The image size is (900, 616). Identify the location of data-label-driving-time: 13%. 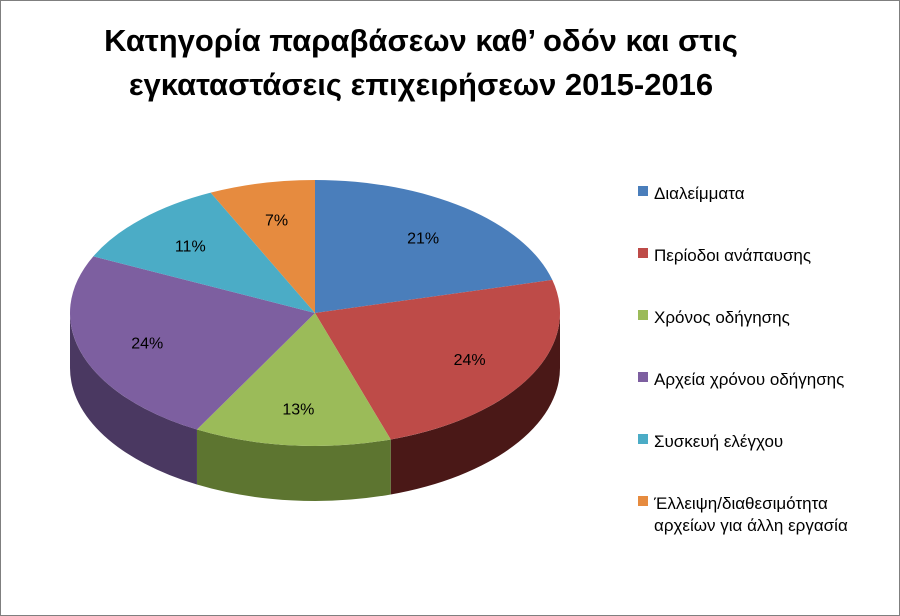
(298, 409).